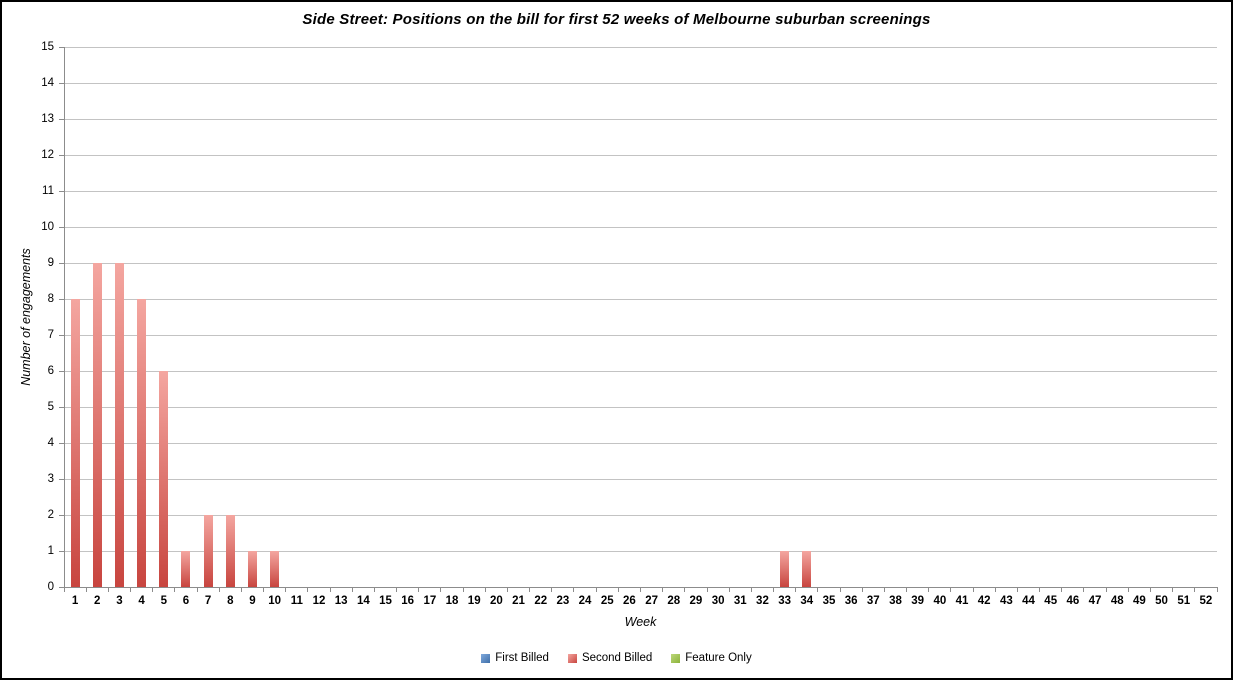 The width and height of the screenshot is (1233, 680). I want to click on x-tick-label: 13, so click(341, 601).